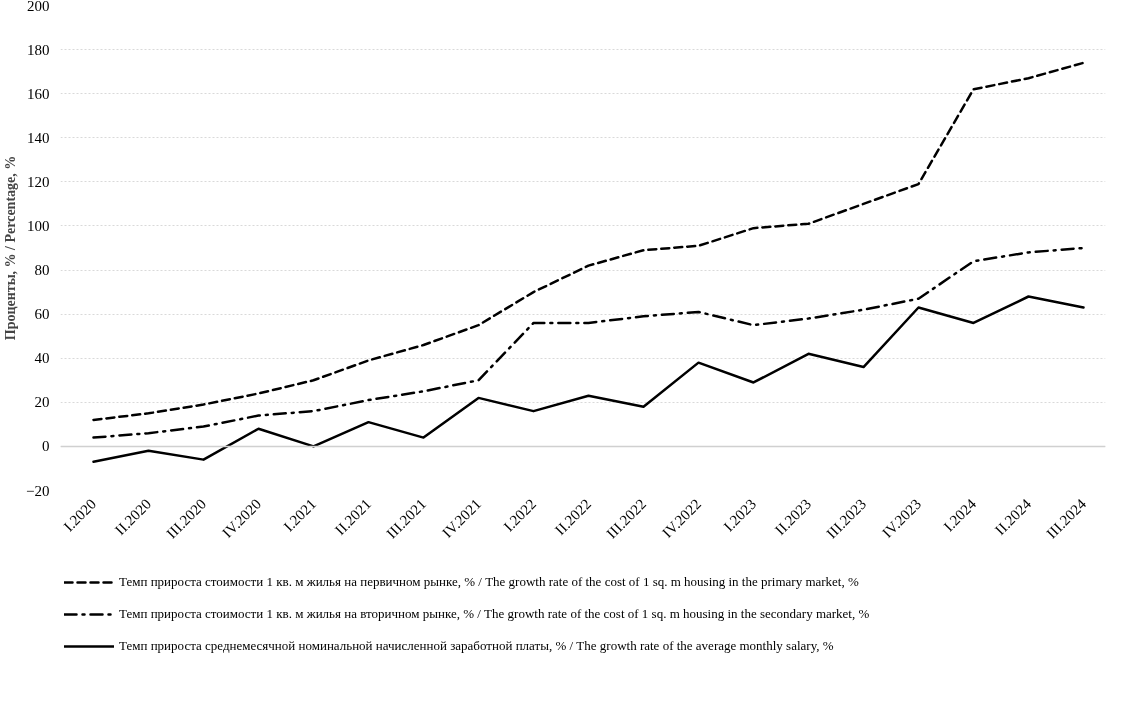 This screenshot has width=1123, height=713. I want to click on y-tick-label: 20, so click(42, 402).